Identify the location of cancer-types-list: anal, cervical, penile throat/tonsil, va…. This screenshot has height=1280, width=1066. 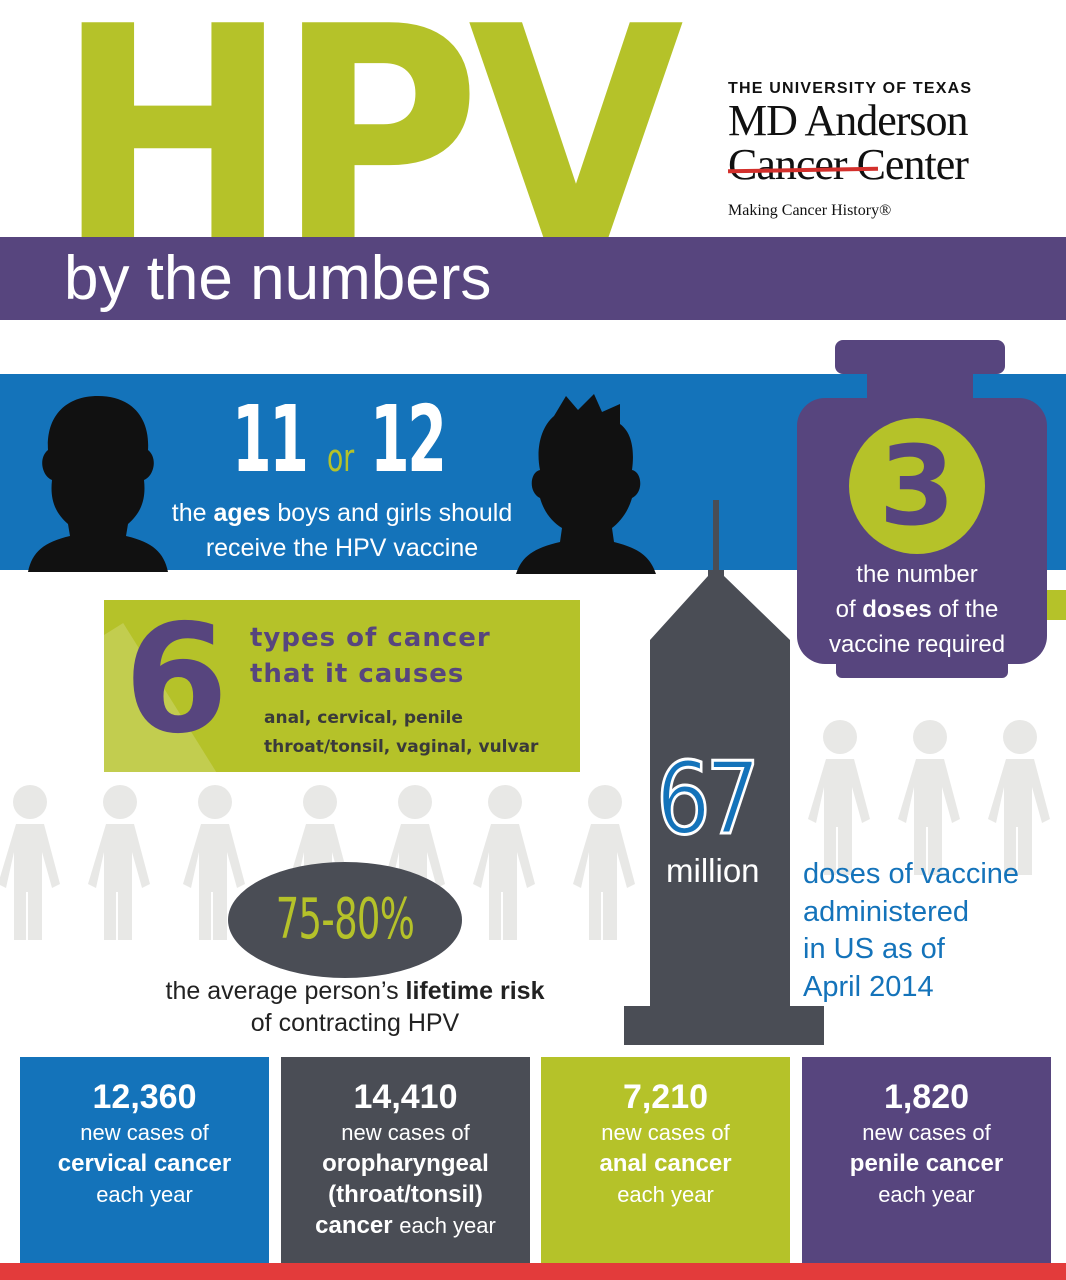
(401, 733).